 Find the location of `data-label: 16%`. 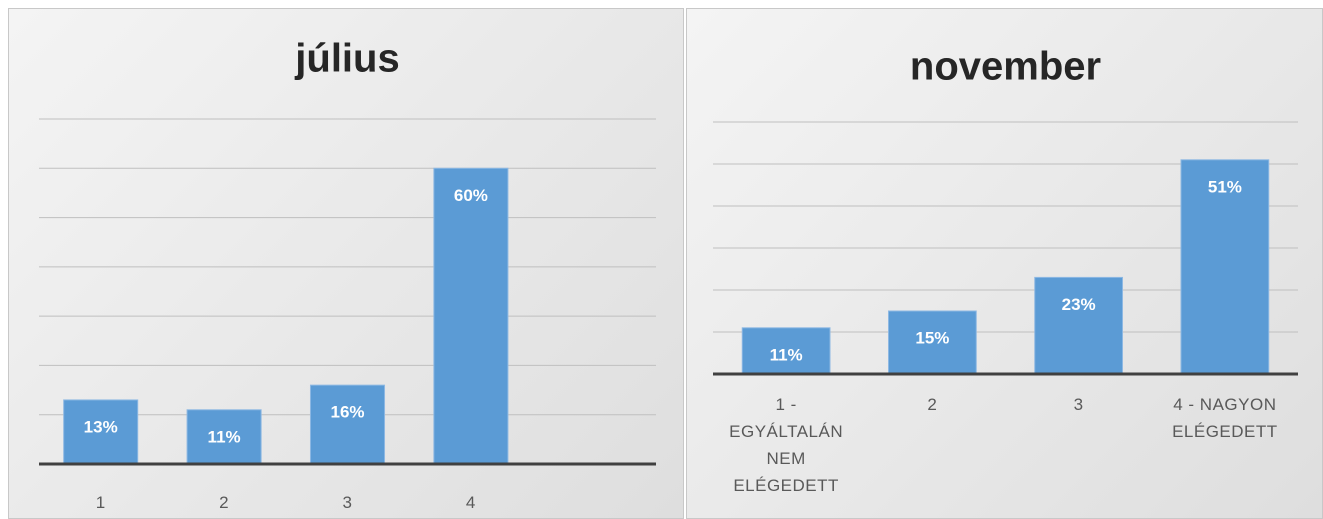

data-label: 16% is located at coordinates (347, 412).